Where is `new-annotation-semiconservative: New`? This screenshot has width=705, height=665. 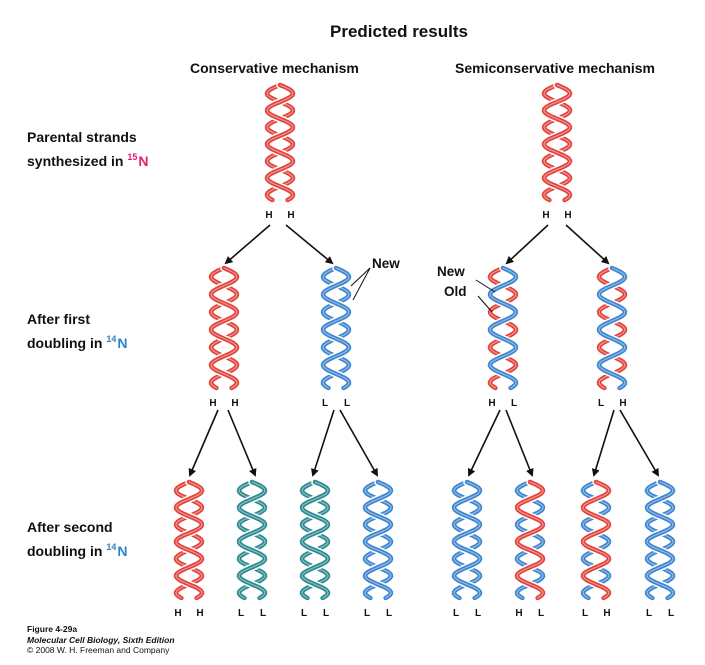 new-annotation-semiconservative: New is located at coordinates (451, 271).